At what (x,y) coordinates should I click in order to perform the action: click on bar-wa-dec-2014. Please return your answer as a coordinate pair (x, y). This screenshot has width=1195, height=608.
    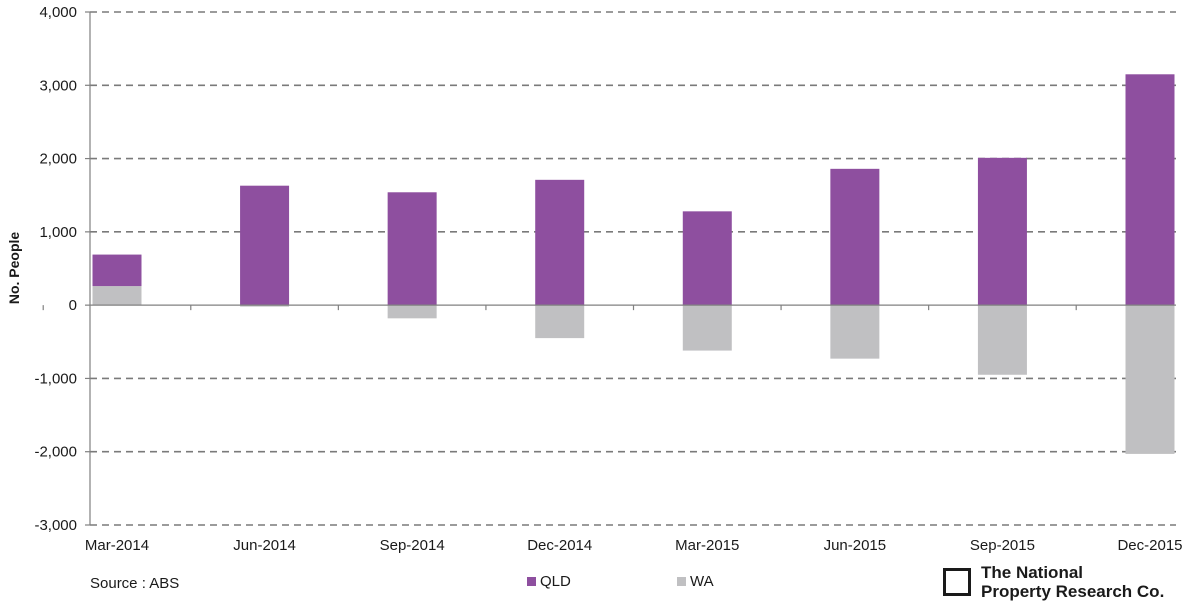
    Looking at the image, I should click on (560, 322).